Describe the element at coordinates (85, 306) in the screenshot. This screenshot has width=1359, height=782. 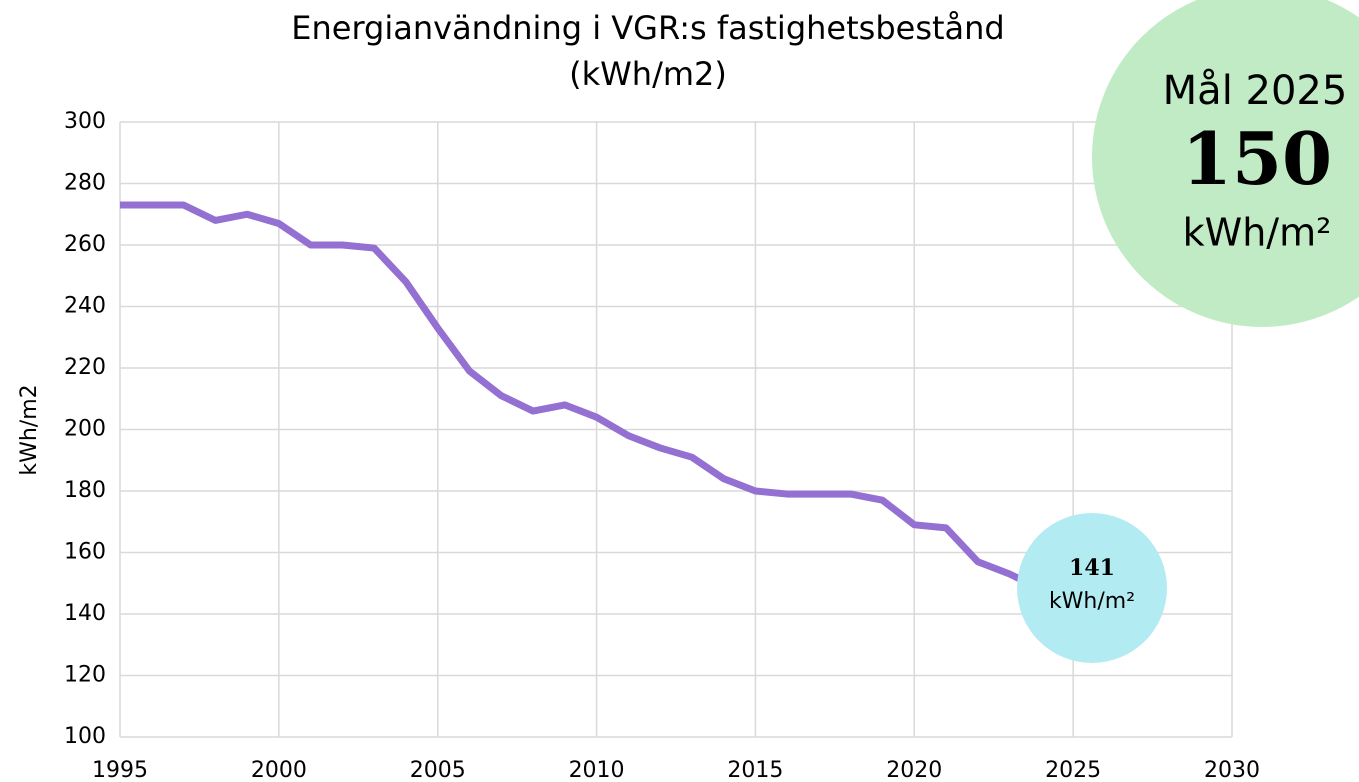
I see `y-tick-label: 240` at that location.